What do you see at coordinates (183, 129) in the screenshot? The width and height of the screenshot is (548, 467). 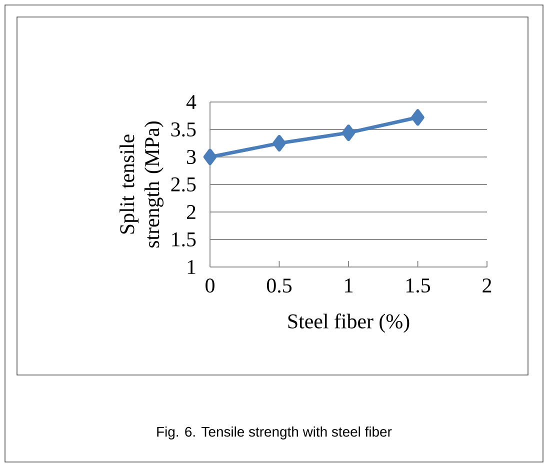 I see `y-tick-label: 3.5` at bounding box center [183, 129].